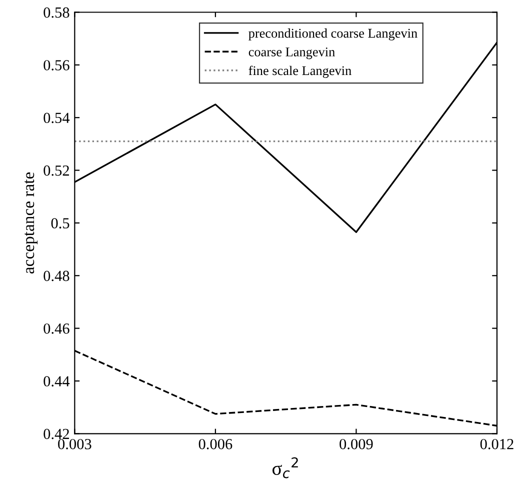 The image size is (515, 490). I want to click on y-tick-label: 0.54, so click(57, 118).